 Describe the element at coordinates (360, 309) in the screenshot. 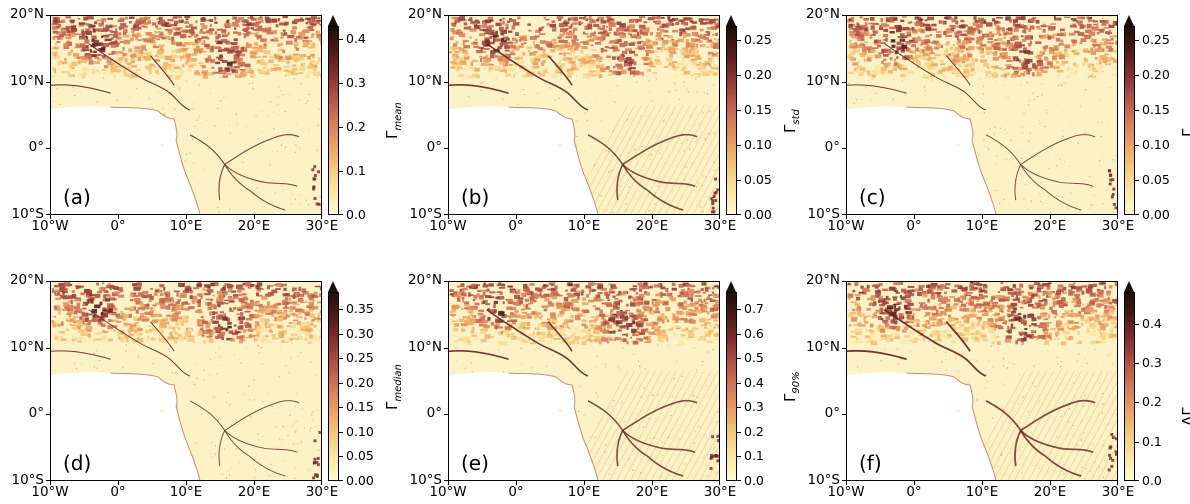

I see `colorbar-tick-label: 0.35` at that location.